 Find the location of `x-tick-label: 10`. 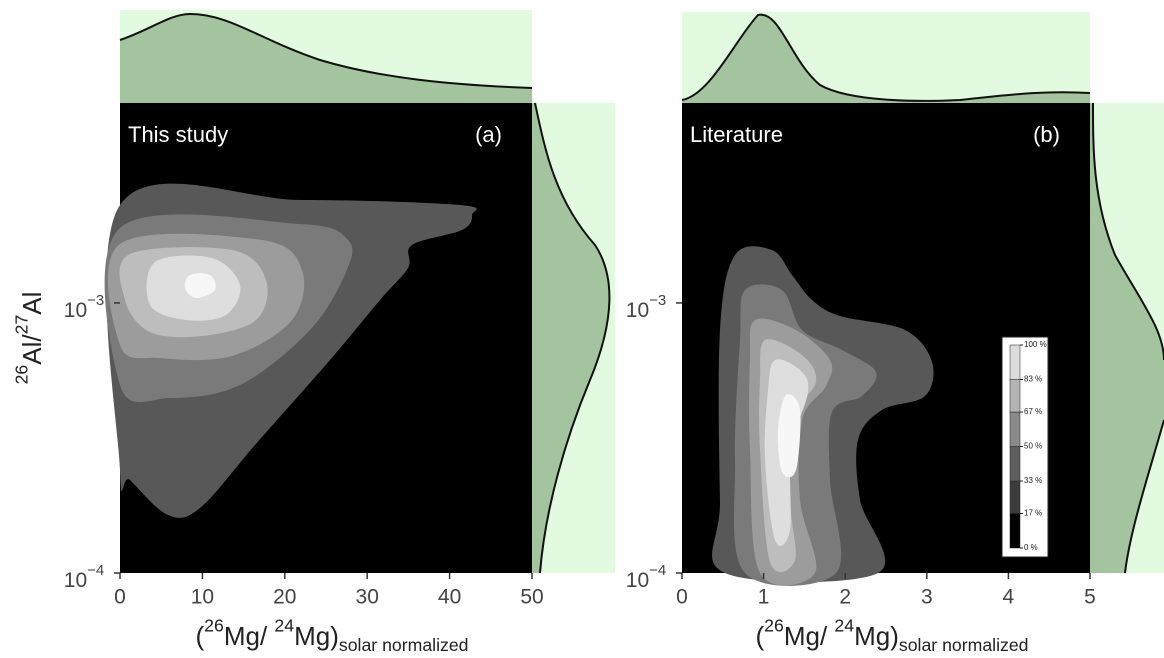

x-tick-label: 10 is located at coordinates (202, 597).